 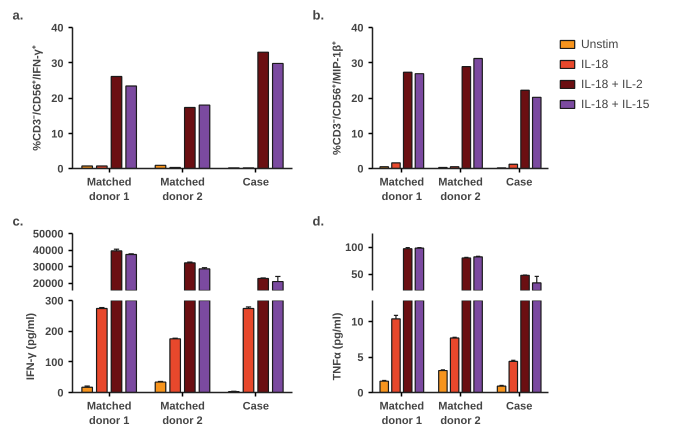 What do you see at coordinates (54, 302) in the screenshot?
I see `y-tick-label: 300` at bounding box center [54, 302].